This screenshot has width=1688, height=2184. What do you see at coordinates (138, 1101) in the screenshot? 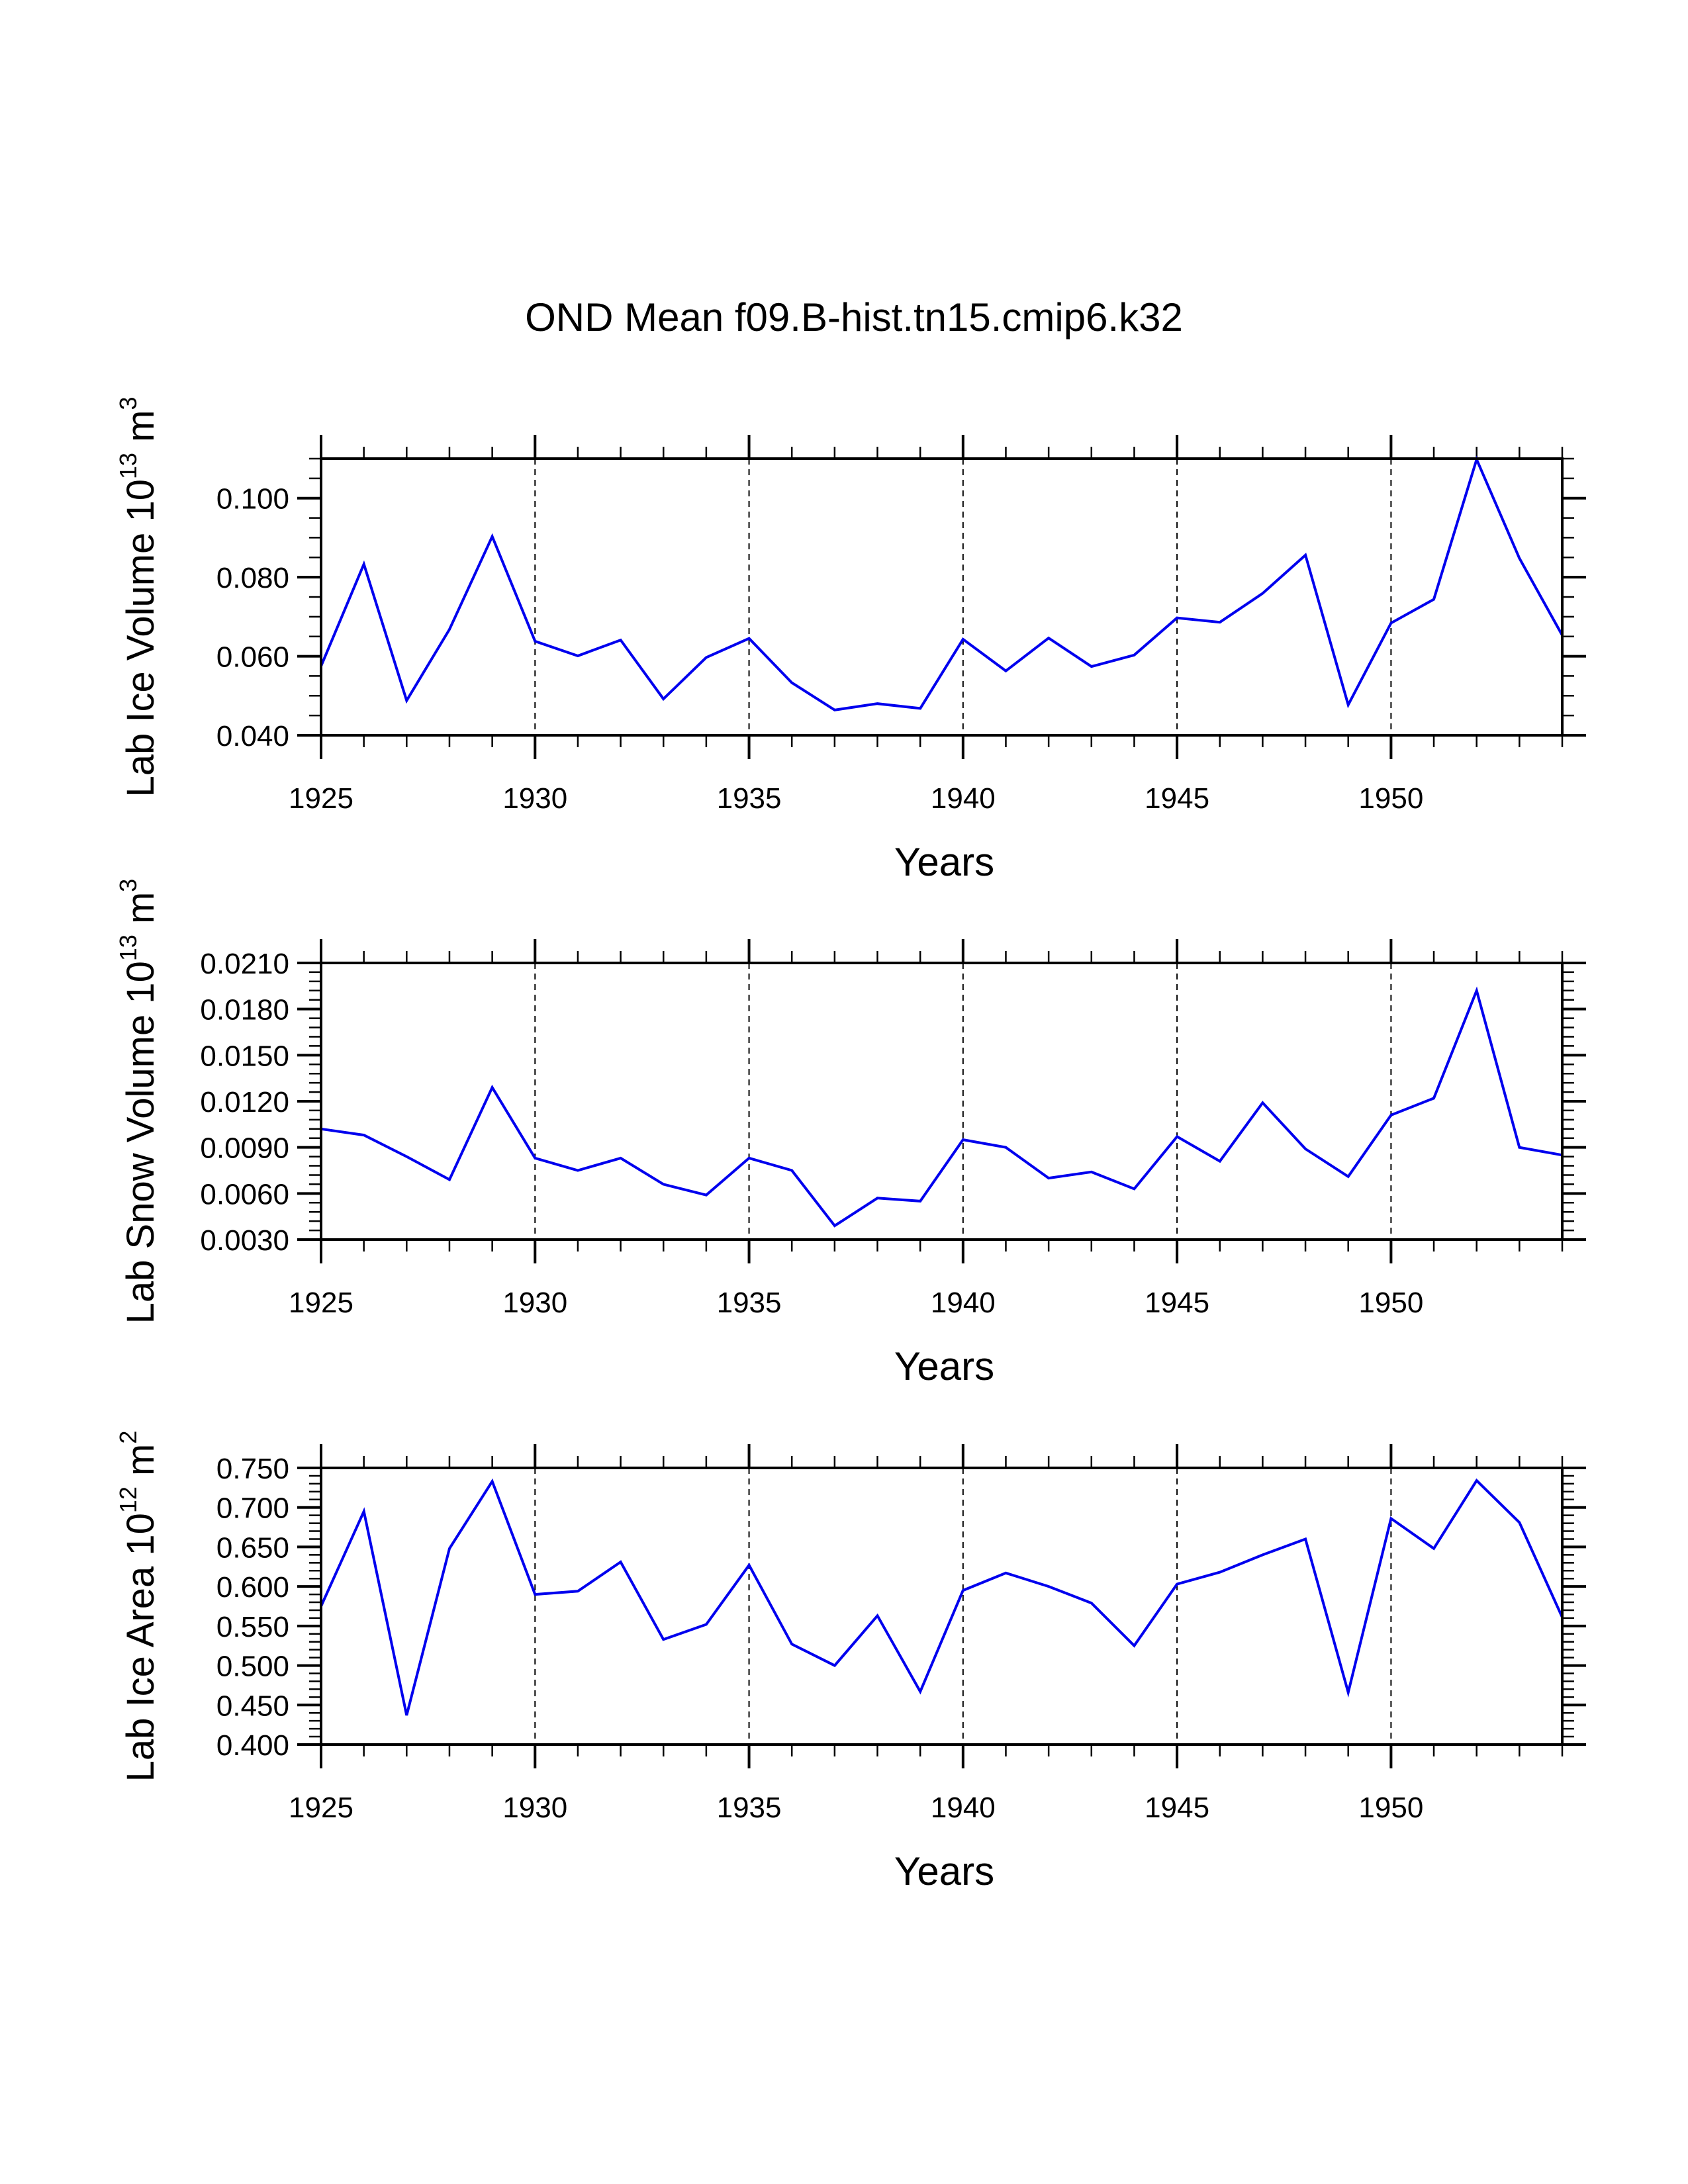
I see `y-axis-label: Lab Snow Volume 1013 m3` at bounding box center [138, 1101].